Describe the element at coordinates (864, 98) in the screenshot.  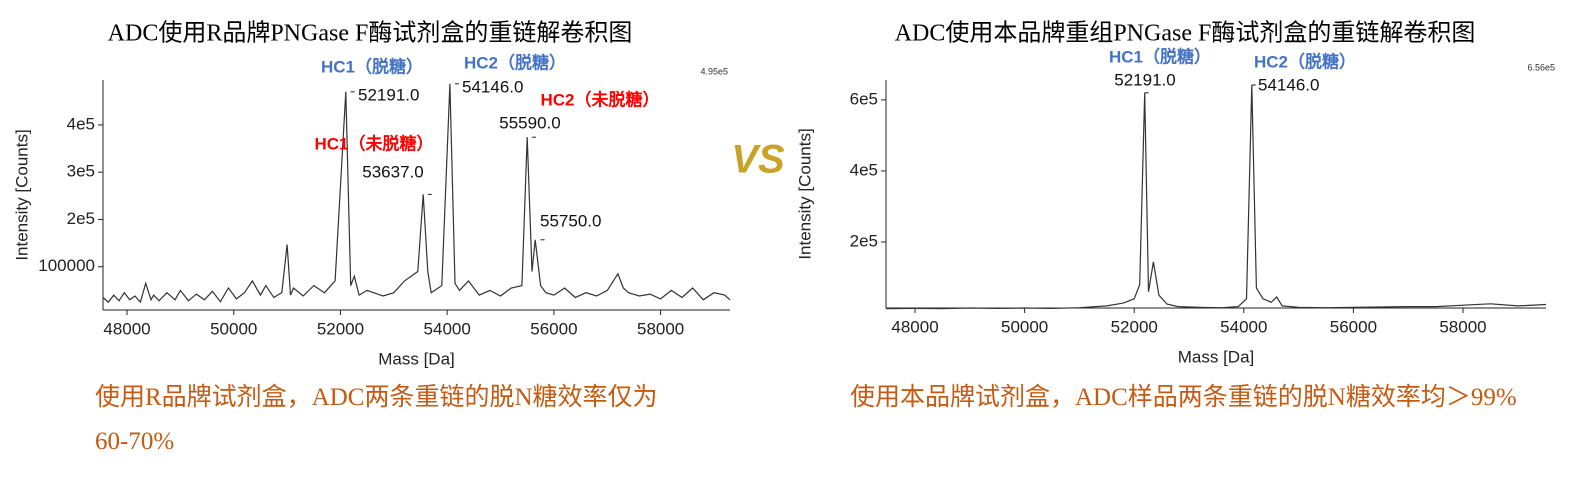
I see `y-tick-label: 6e5` at that location.